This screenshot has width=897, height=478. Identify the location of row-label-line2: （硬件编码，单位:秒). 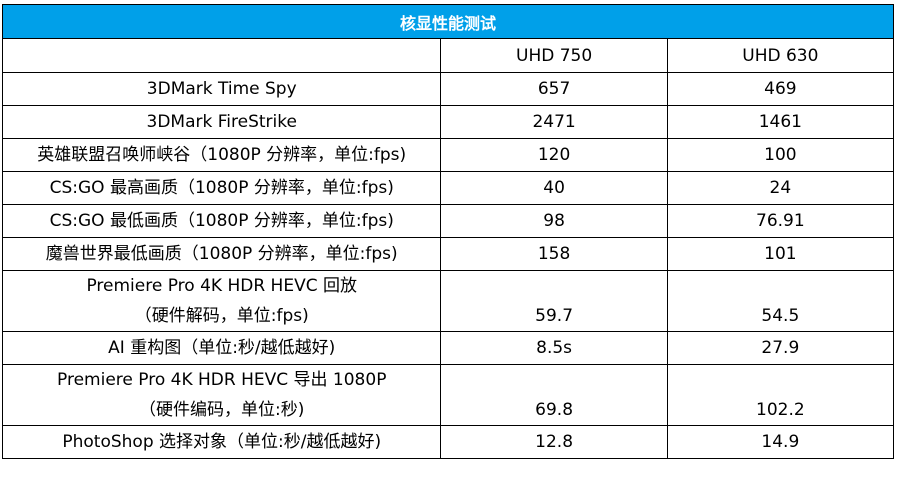
(222, 410).